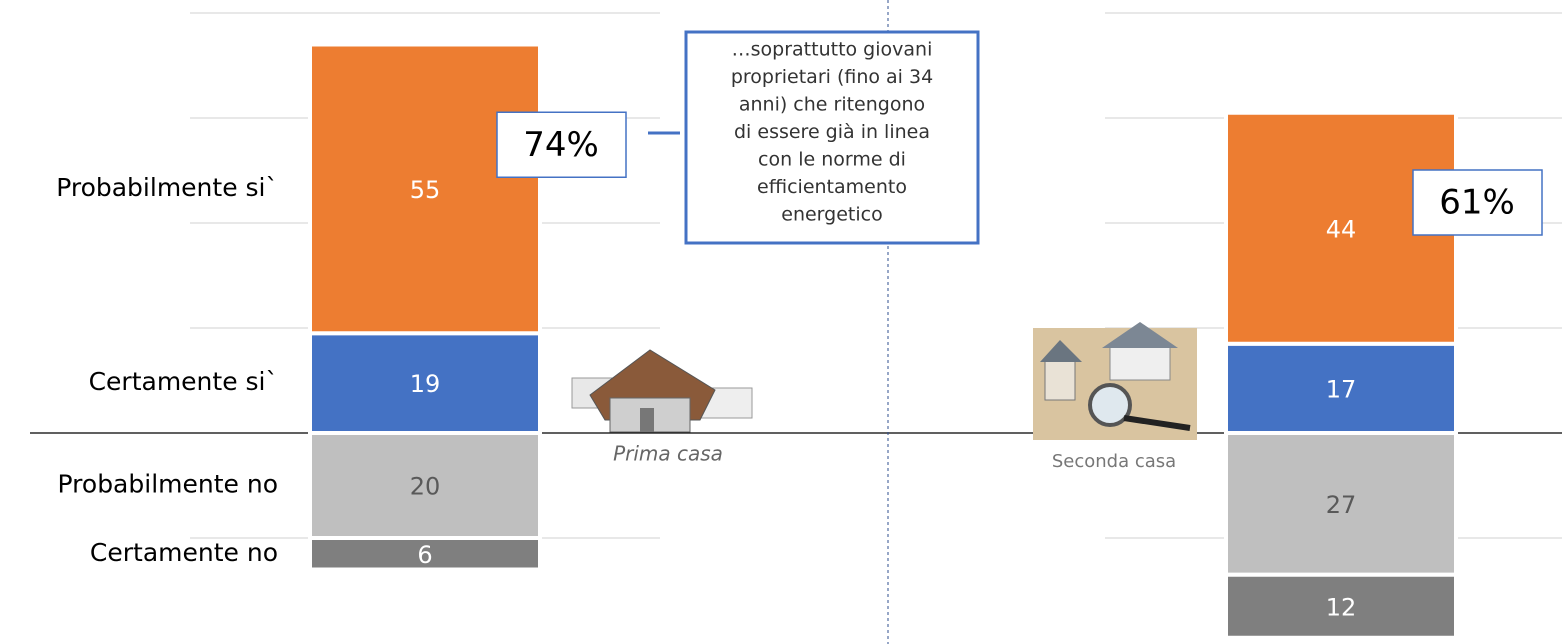  I want to click on data-label: 17, so click(1341, 389).